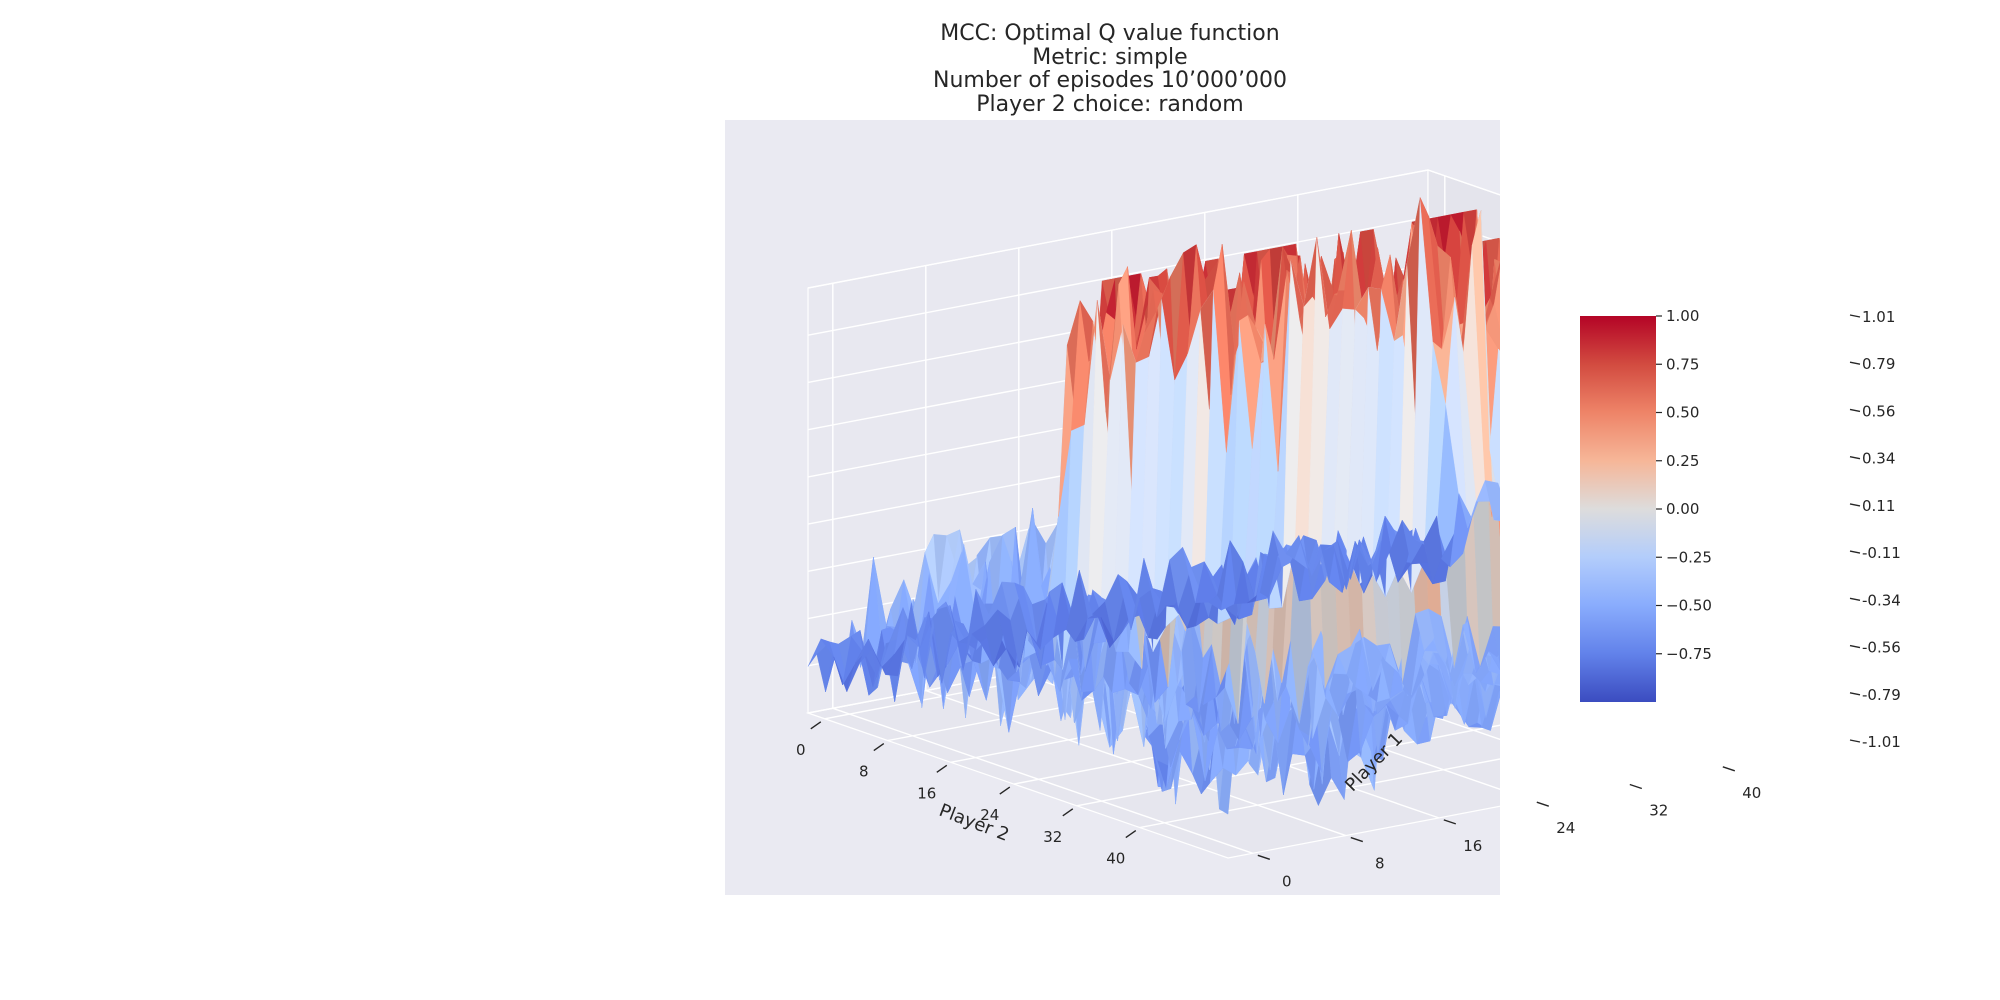 The image size is (2000, 1000). What do you see at coordinates (1878, 506) in the screenshot?
I see `z-tick-label: 0.11` at bounding box center [1878, 506].